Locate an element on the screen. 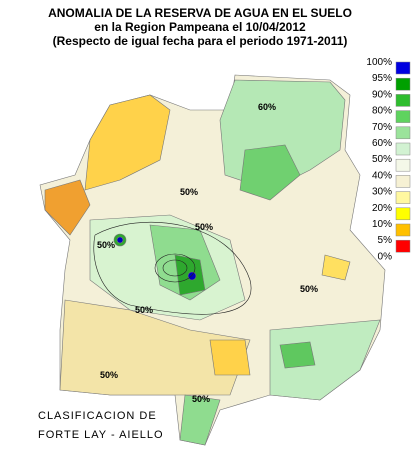 This screenshot has width=418, height=450. north-green-dark is located at coordinates (270, 172).